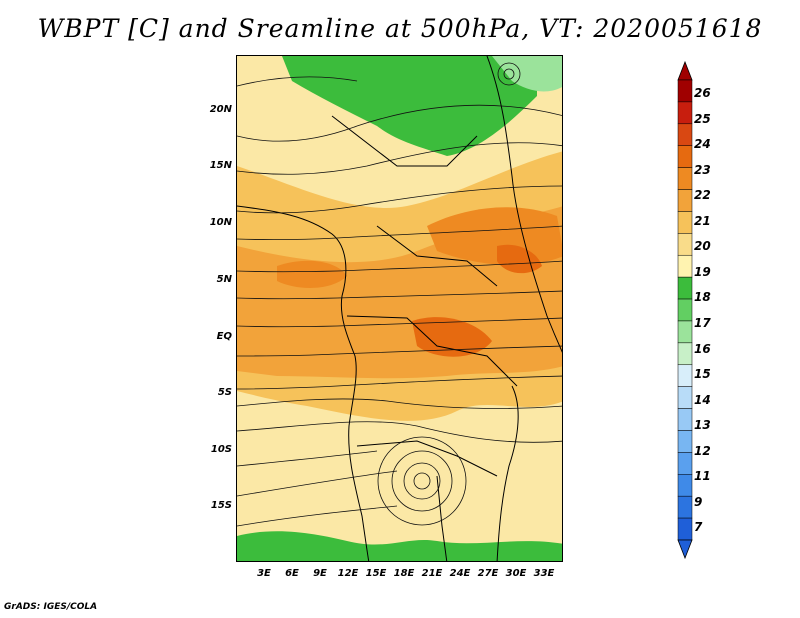  Describe the element at coordinates (509, 74) in the screenshot. I see `swirl-northeast` at that location.